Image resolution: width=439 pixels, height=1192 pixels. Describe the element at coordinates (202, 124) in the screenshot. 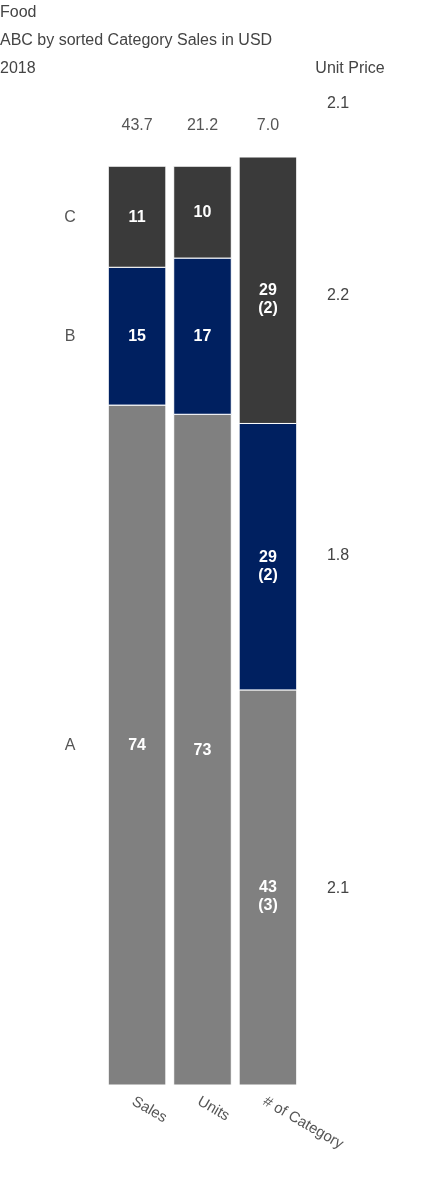

I see `text: 21.2` at that location.